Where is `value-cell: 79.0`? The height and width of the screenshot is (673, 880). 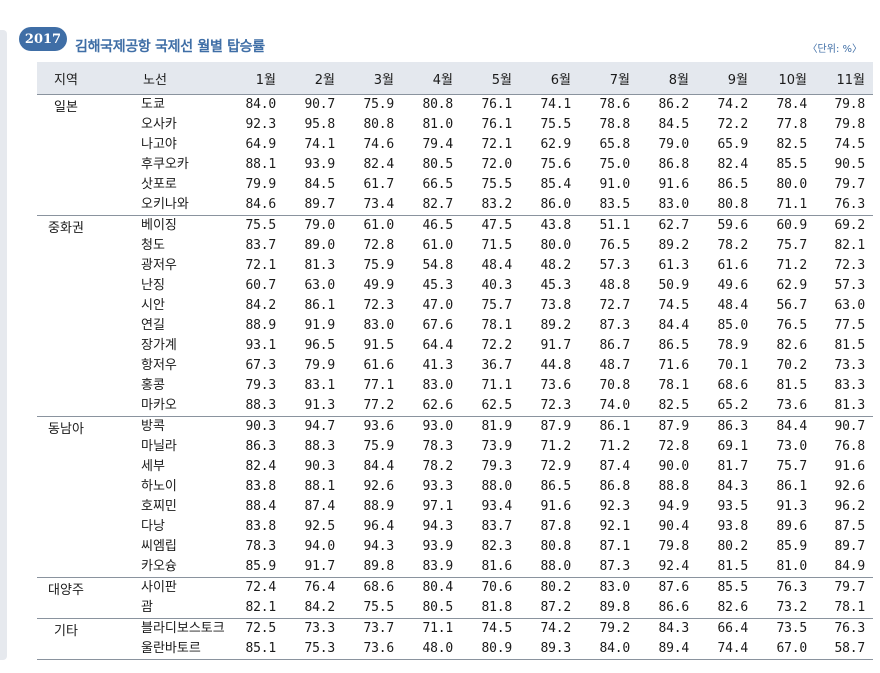 value-cell: 79.0 is located at coordinates (313, 225).